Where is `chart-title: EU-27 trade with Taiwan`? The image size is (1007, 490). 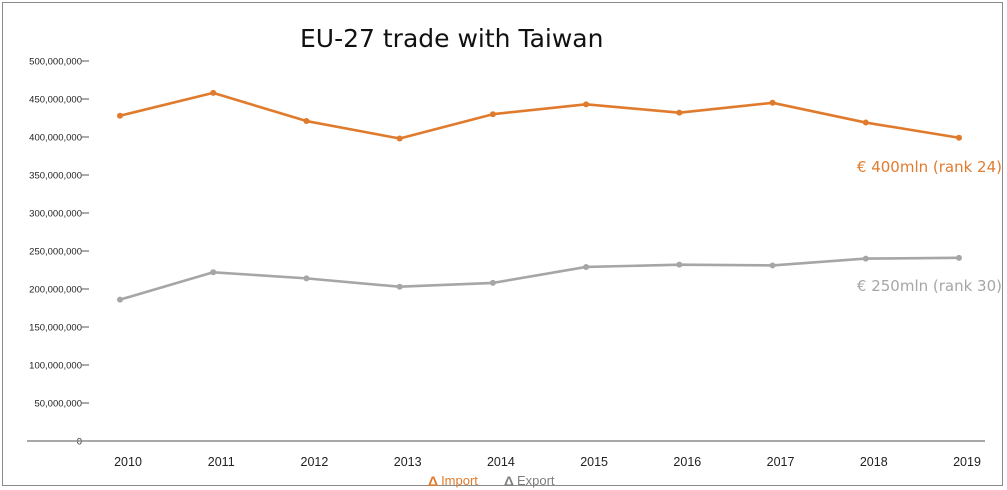 chart-title: EU-27 trade with Taiwan is located at coordinates (452, 38).